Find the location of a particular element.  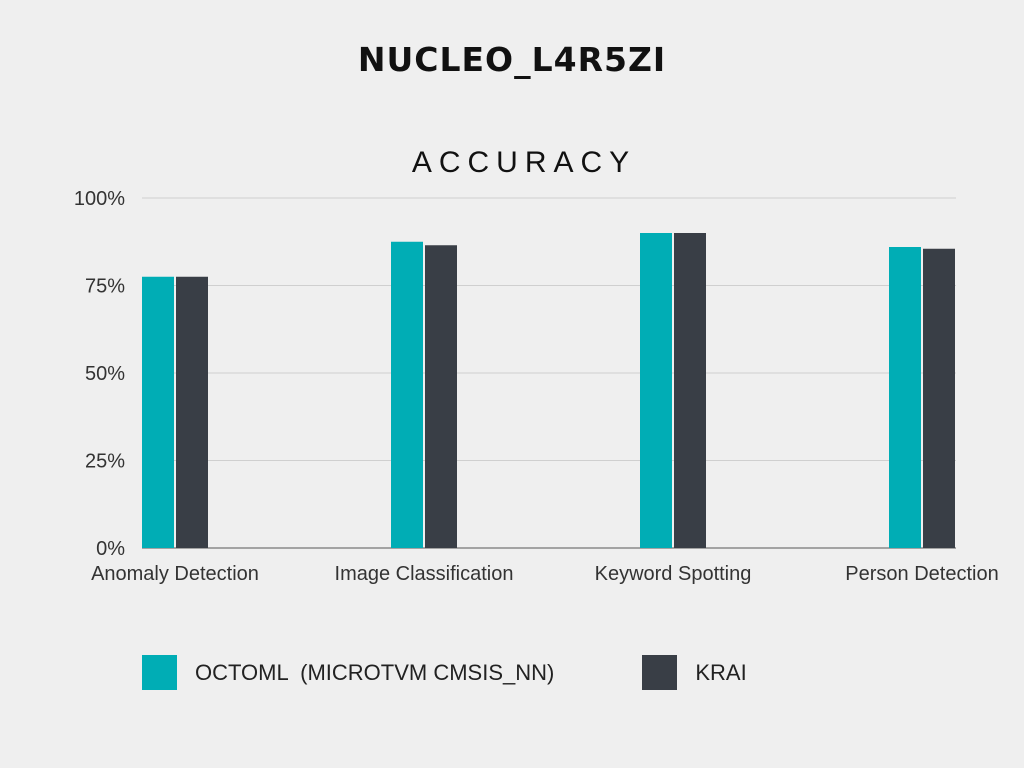

y-tick-label: 100% is located at coordinates (99, 199).